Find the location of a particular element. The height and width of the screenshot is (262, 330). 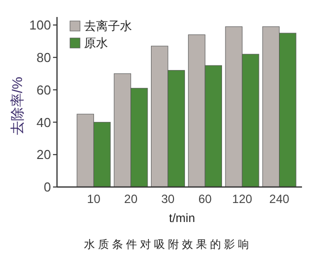

x-tick-label: 20 is located at coordinates (131, 199).